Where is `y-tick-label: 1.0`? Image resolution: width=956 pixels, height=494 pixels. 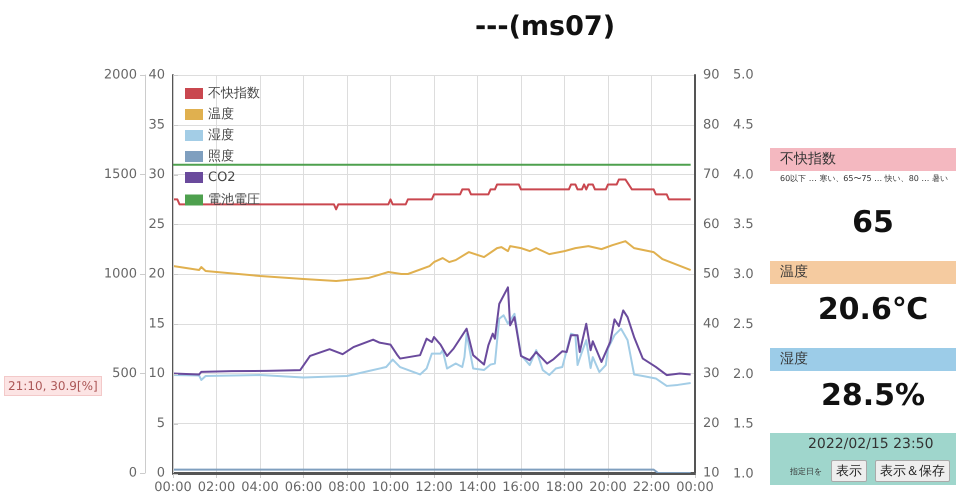
y-tick-label: 1.0 is located at coordinates (743, 474).